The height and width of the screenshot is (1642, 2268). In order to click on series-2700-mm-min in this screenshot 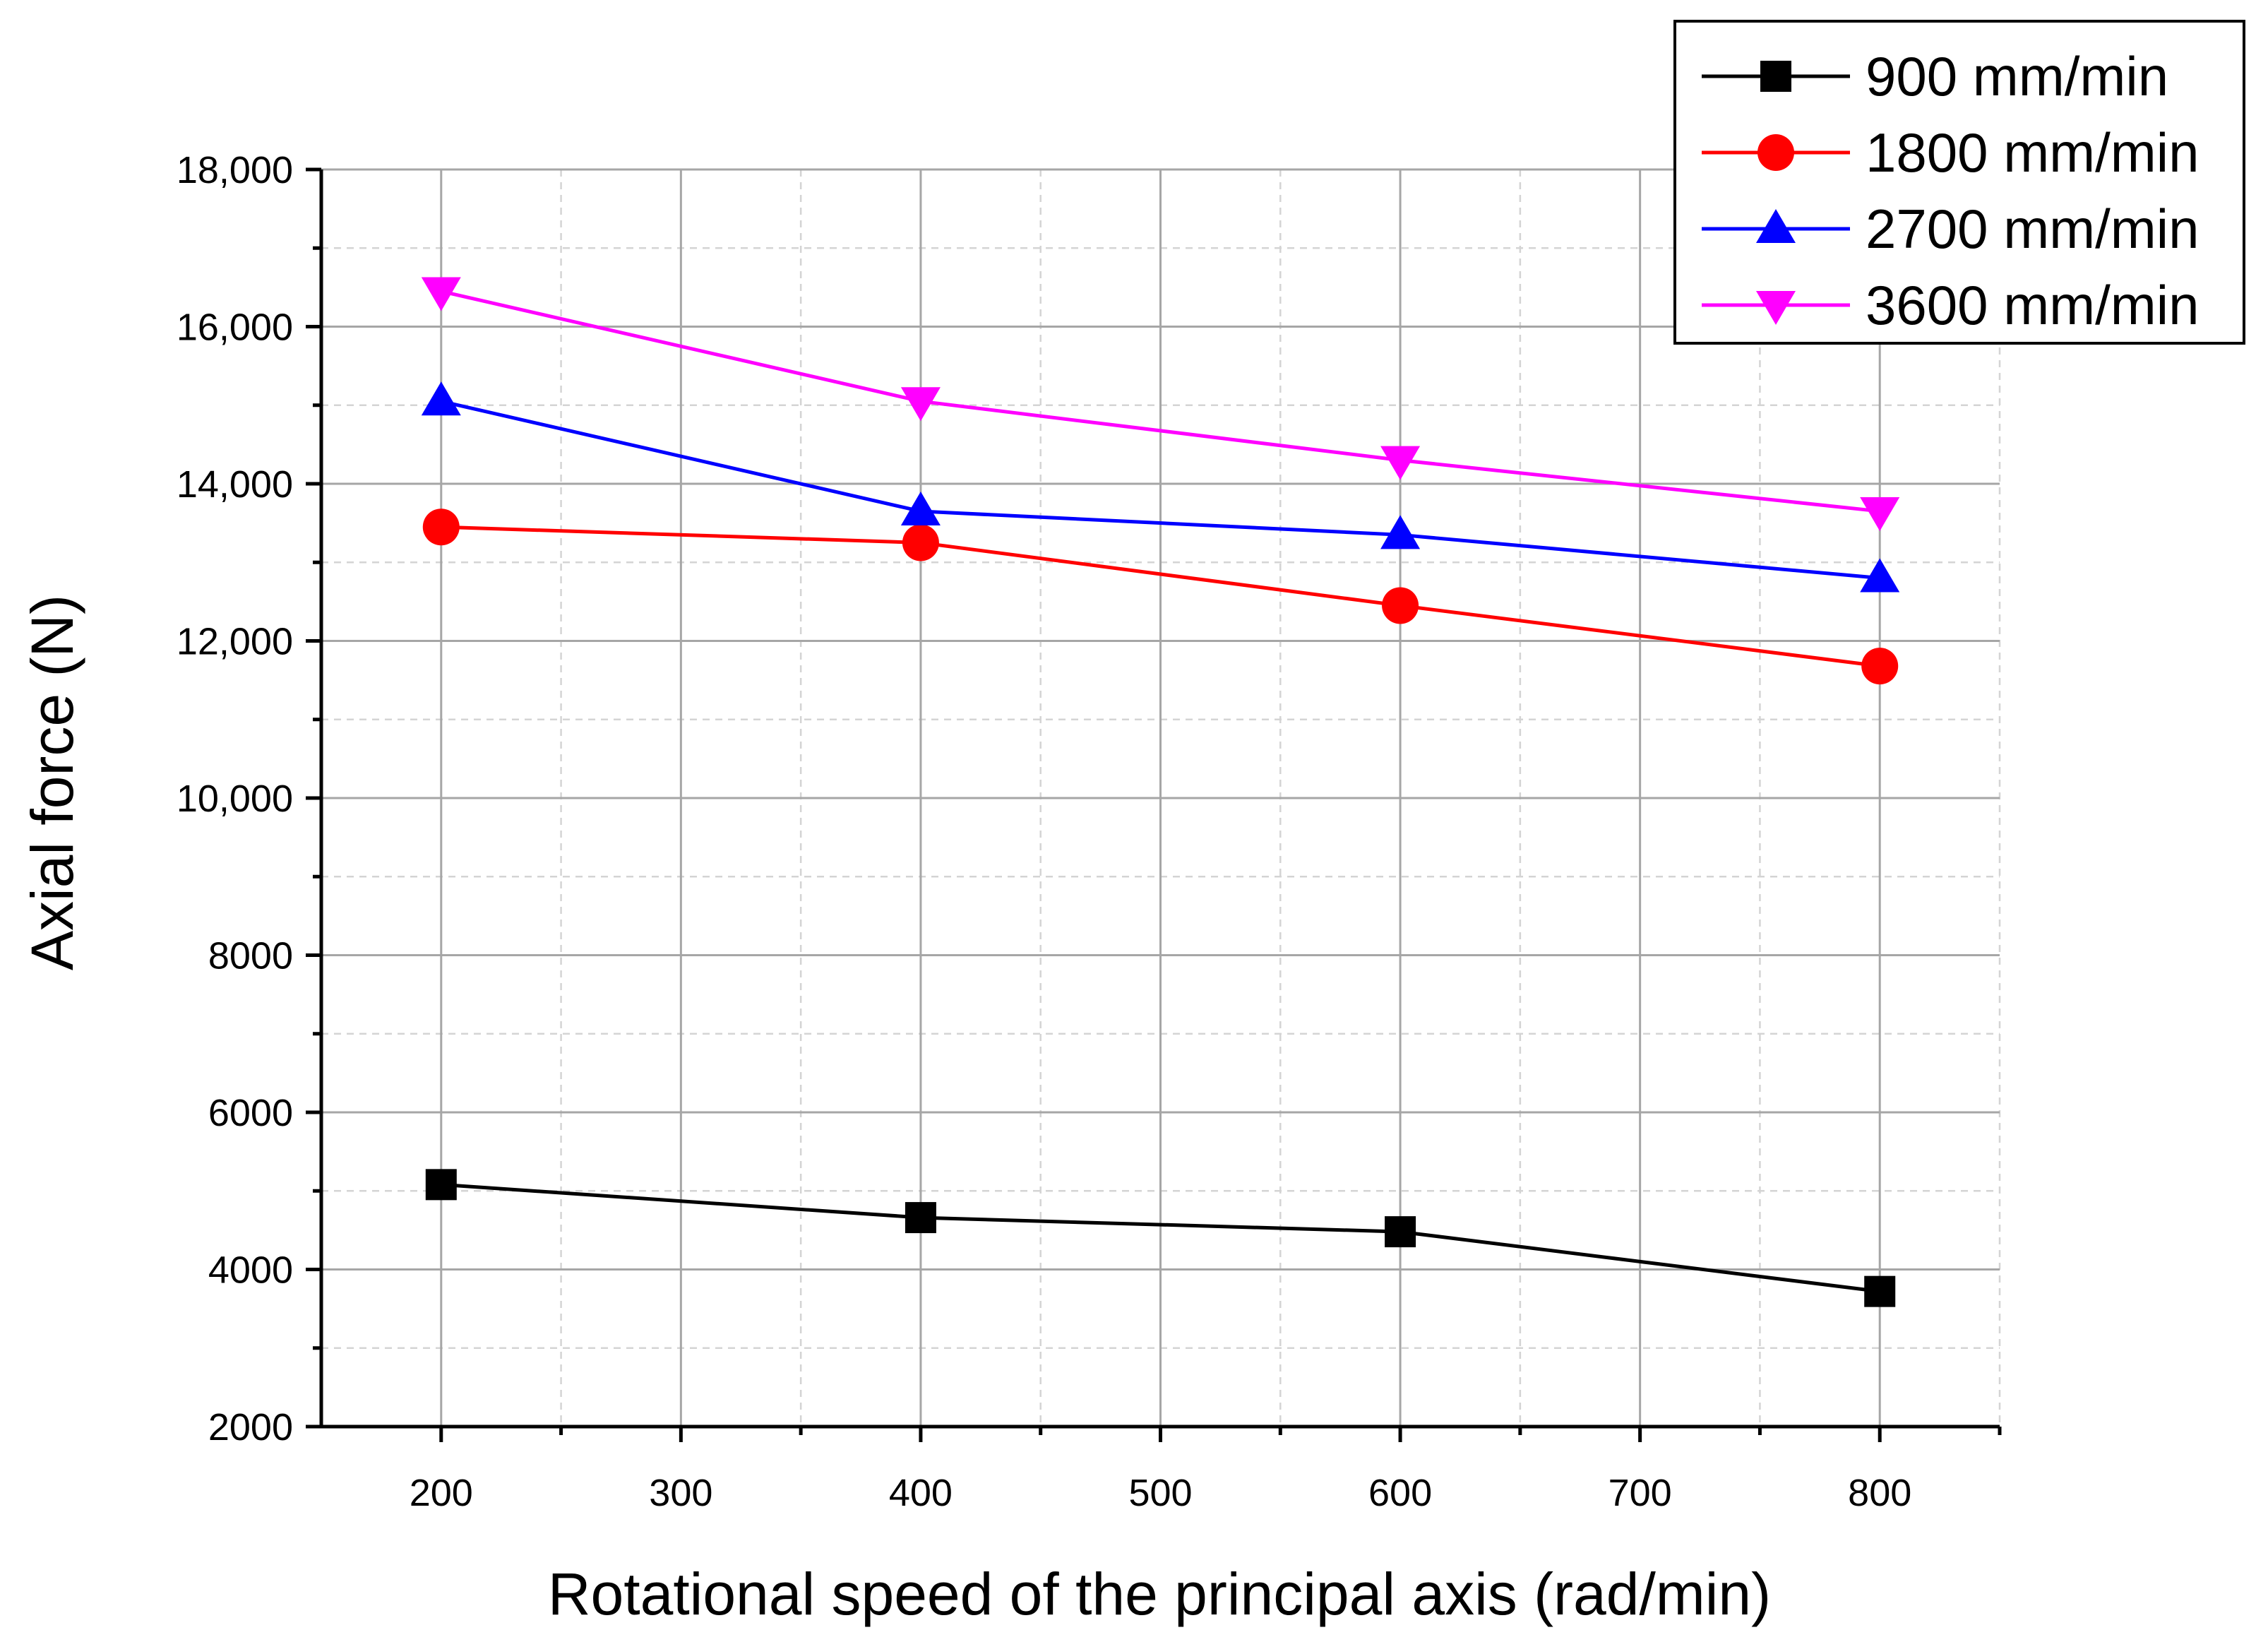, I will do `click(1160, 487)`.